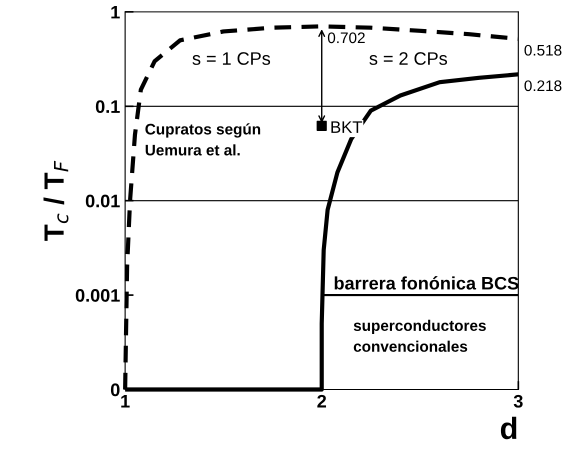  I want to click on y-tick-label: 0.001, so click(98, 295).